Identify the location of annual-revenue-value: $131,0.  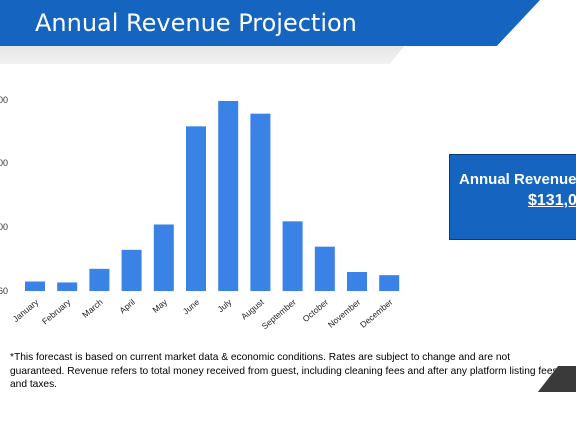
(552, 200).